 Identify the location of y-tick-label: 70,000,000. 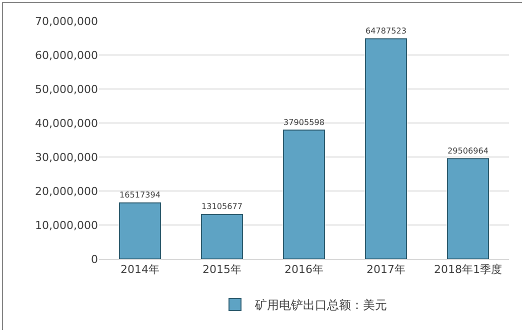
(66, 21).